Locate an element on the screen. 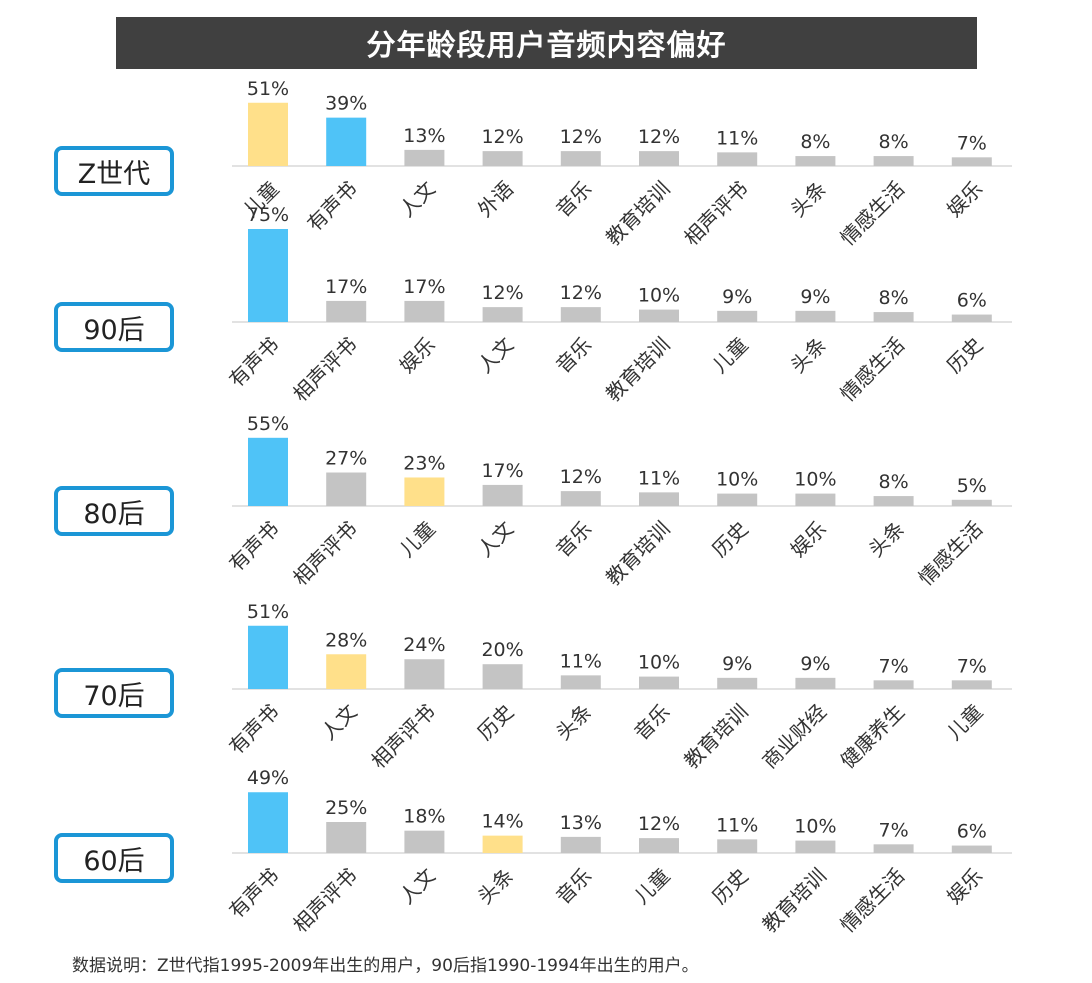 Image resolution: width=1092 pixels, height=983 pixels. data-label: 75% is located at coordinates (268, 215).